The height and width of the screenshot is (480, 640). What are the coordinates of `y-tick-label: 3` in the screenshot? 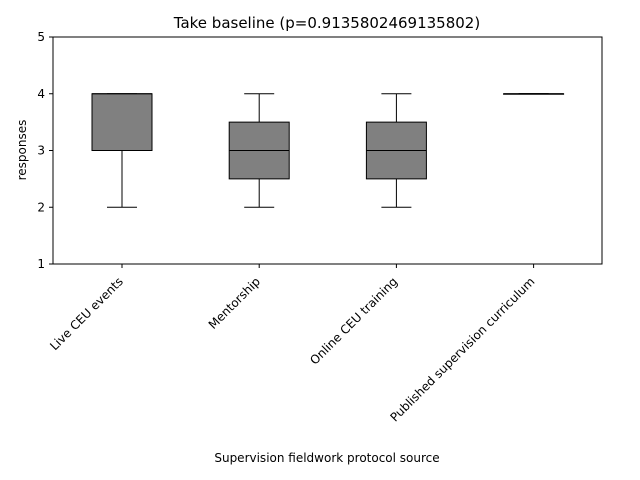 It's located at (41, 151).